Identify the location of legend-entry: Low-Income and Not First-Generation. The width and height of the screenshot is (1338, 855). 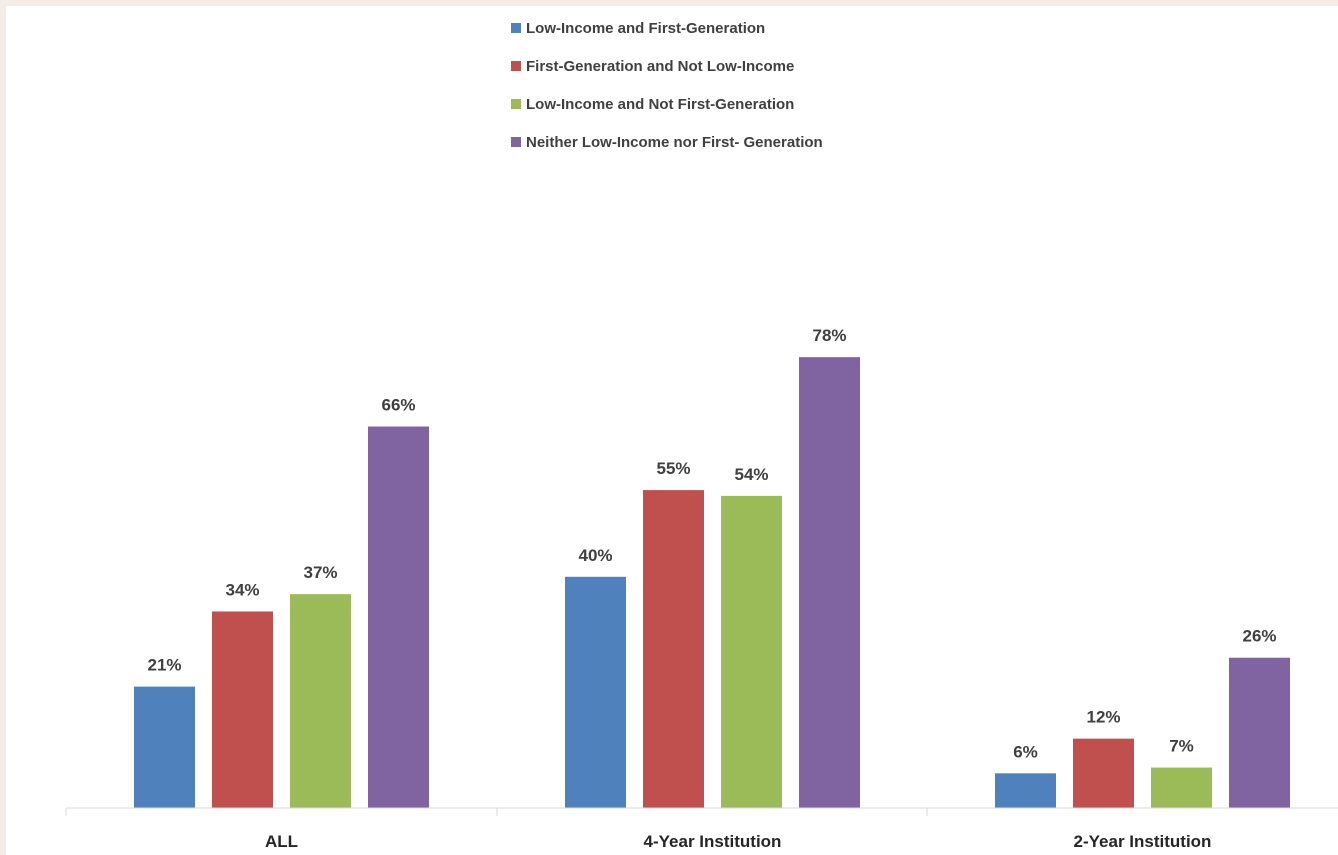
(660, 104).